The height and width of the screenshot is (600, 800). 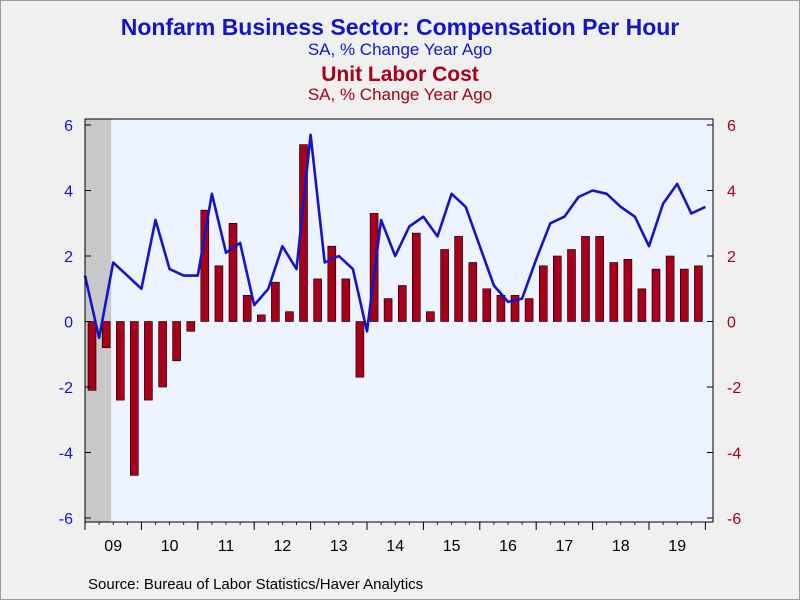 What do you see at coordinates (731, 257) in the screenshot?
I see `y-tick-label-right: 2` at bounding box center [731, 257].